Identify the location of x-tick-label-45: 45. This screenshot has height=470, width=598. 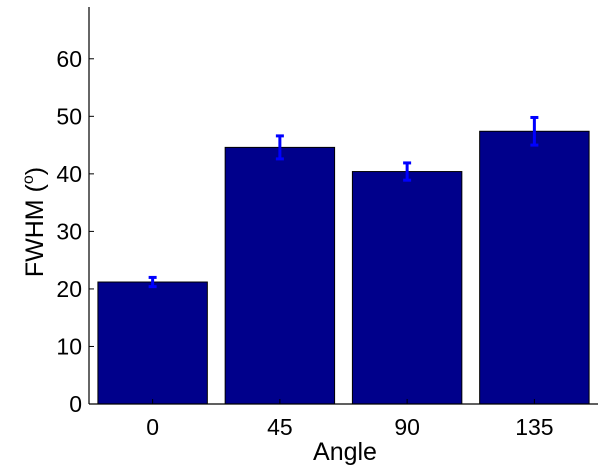
(280, 427).